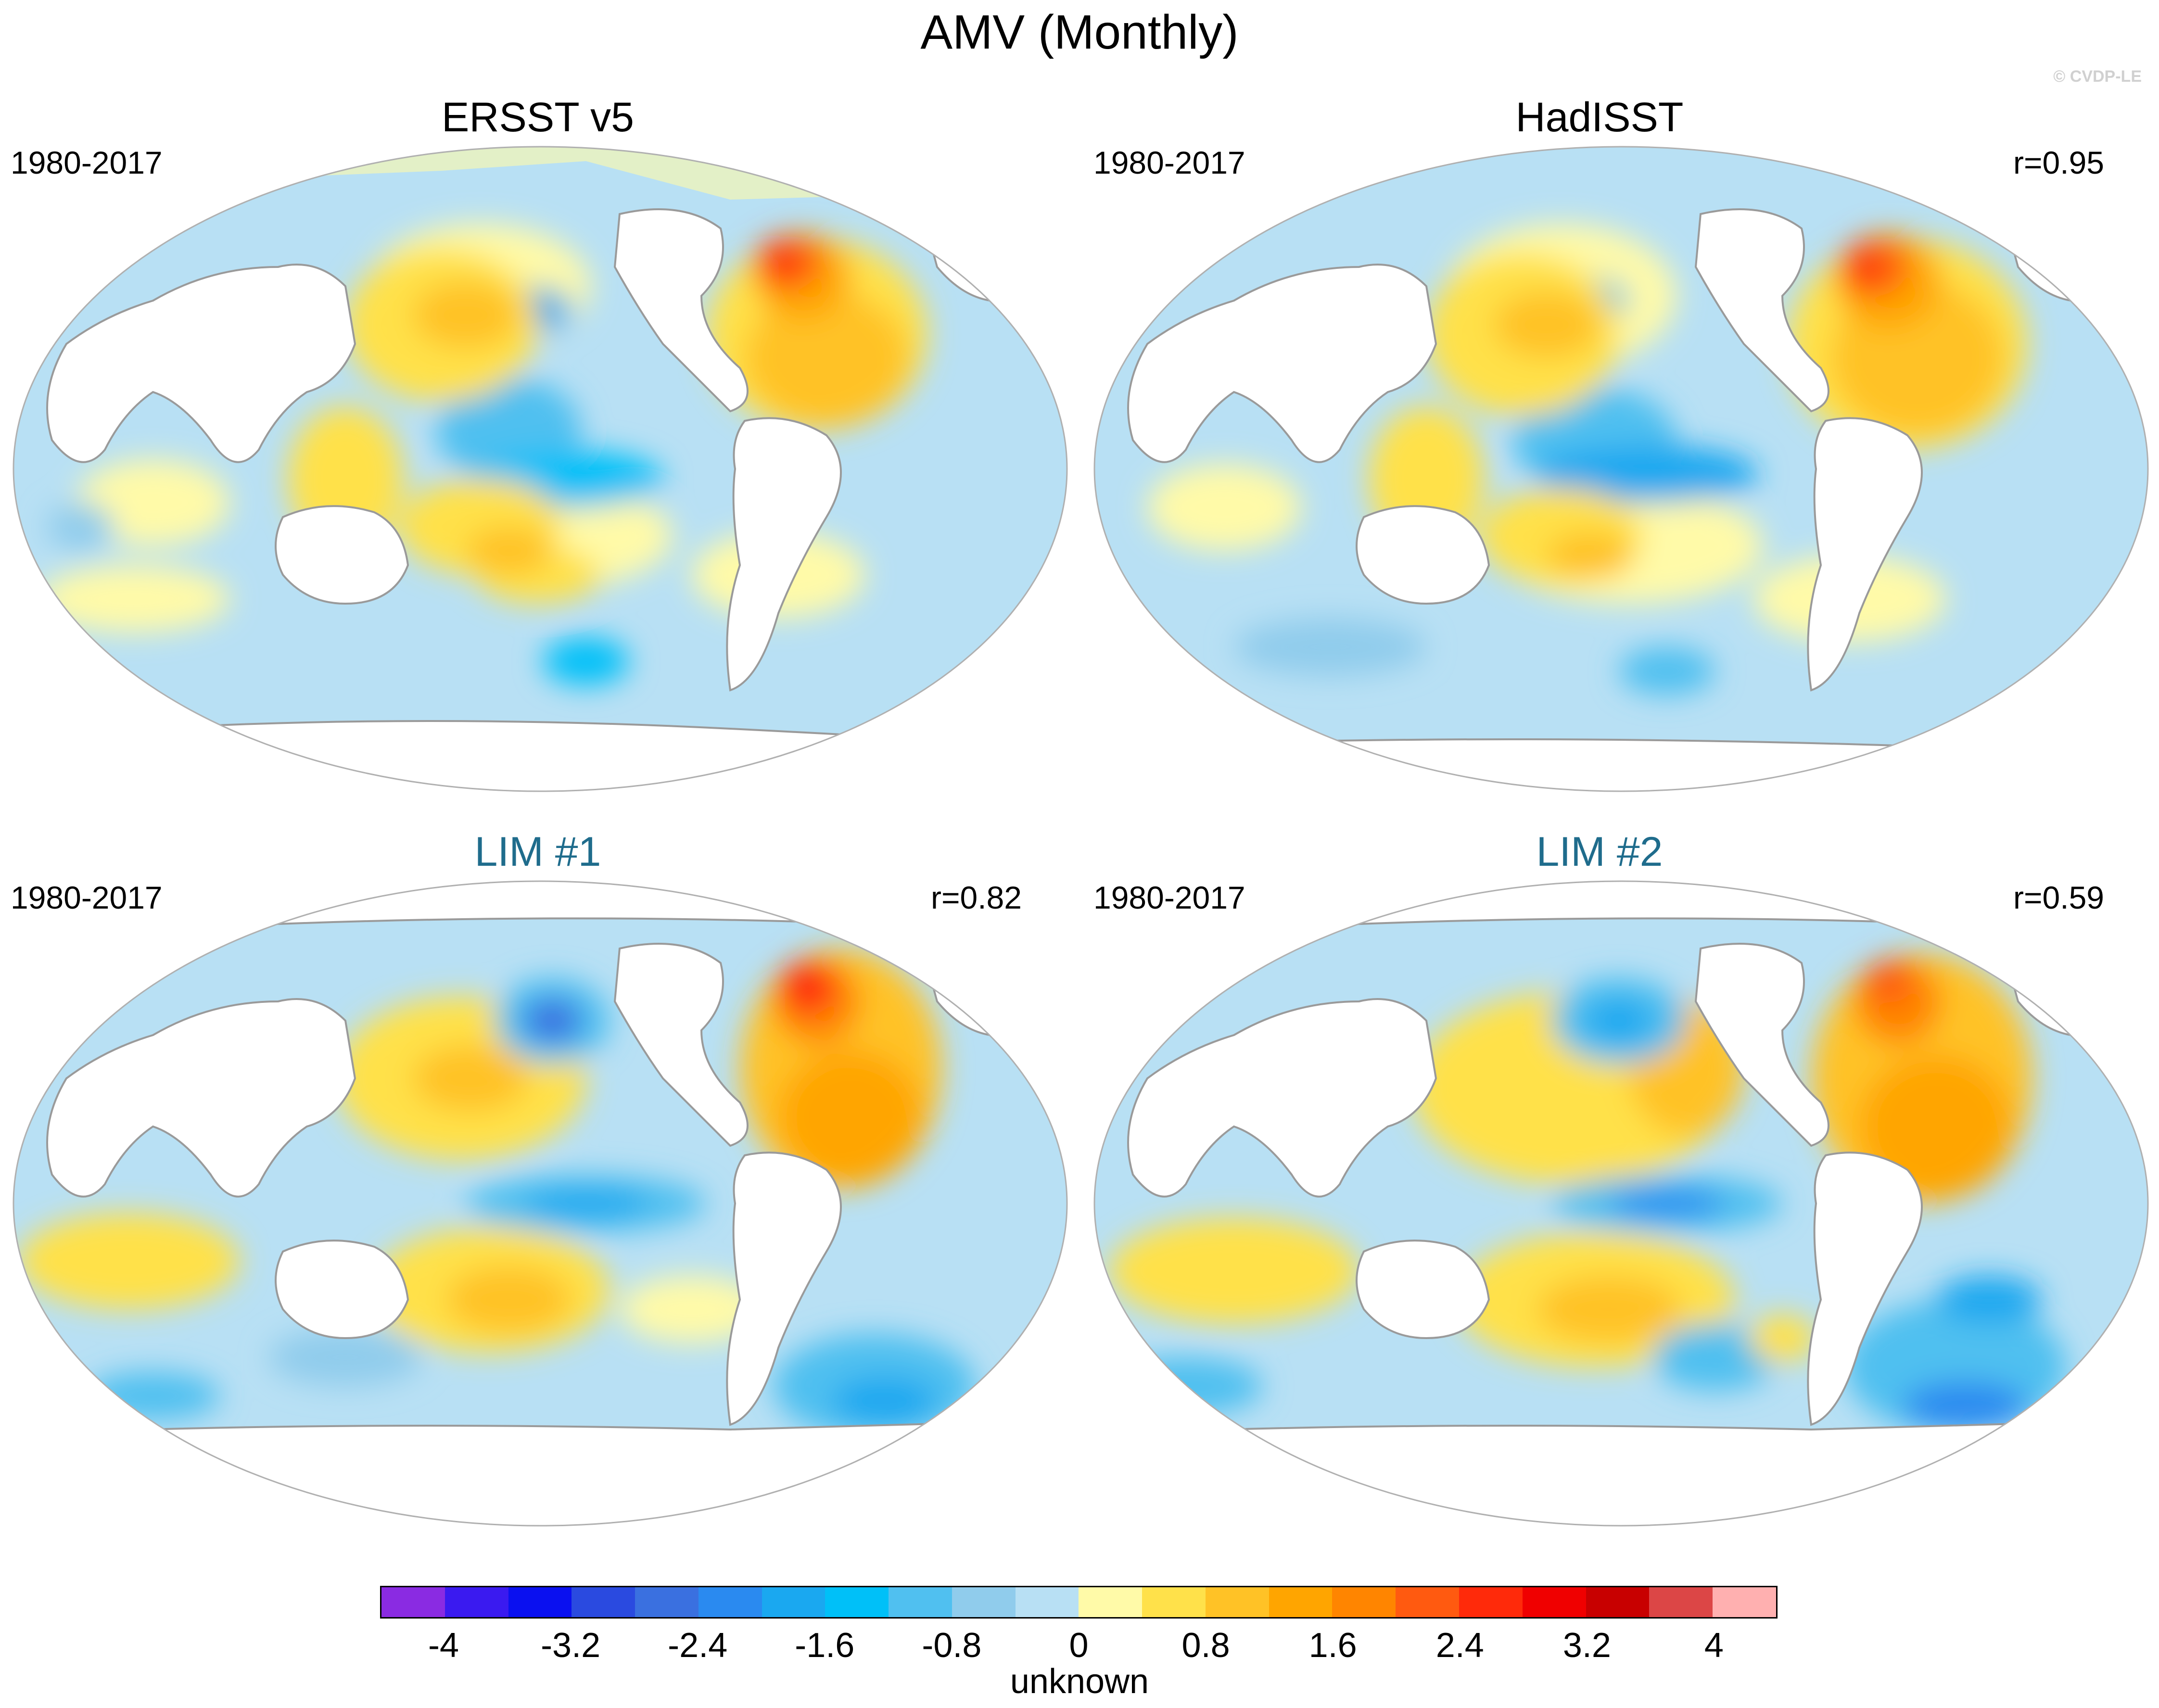  Describe the element at coordinates (571, 1645) in the screenshot. I see `colorbar-tick-label: -3.2` at that location.